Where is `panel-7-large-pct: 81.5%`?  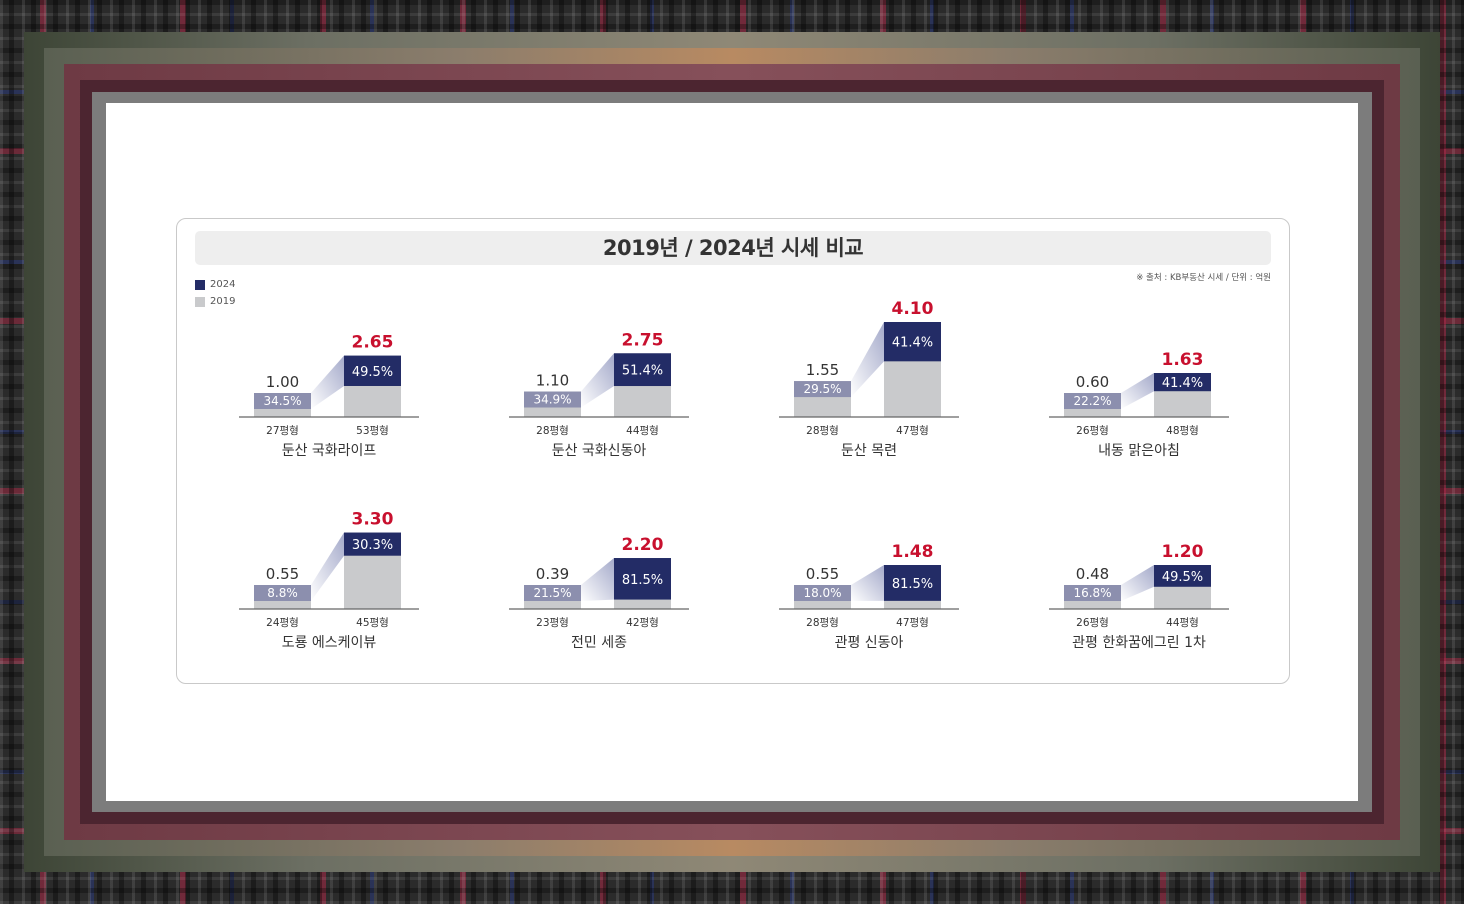
panel-7-large-pct: 81.5% is located at coordinates (912, 584).